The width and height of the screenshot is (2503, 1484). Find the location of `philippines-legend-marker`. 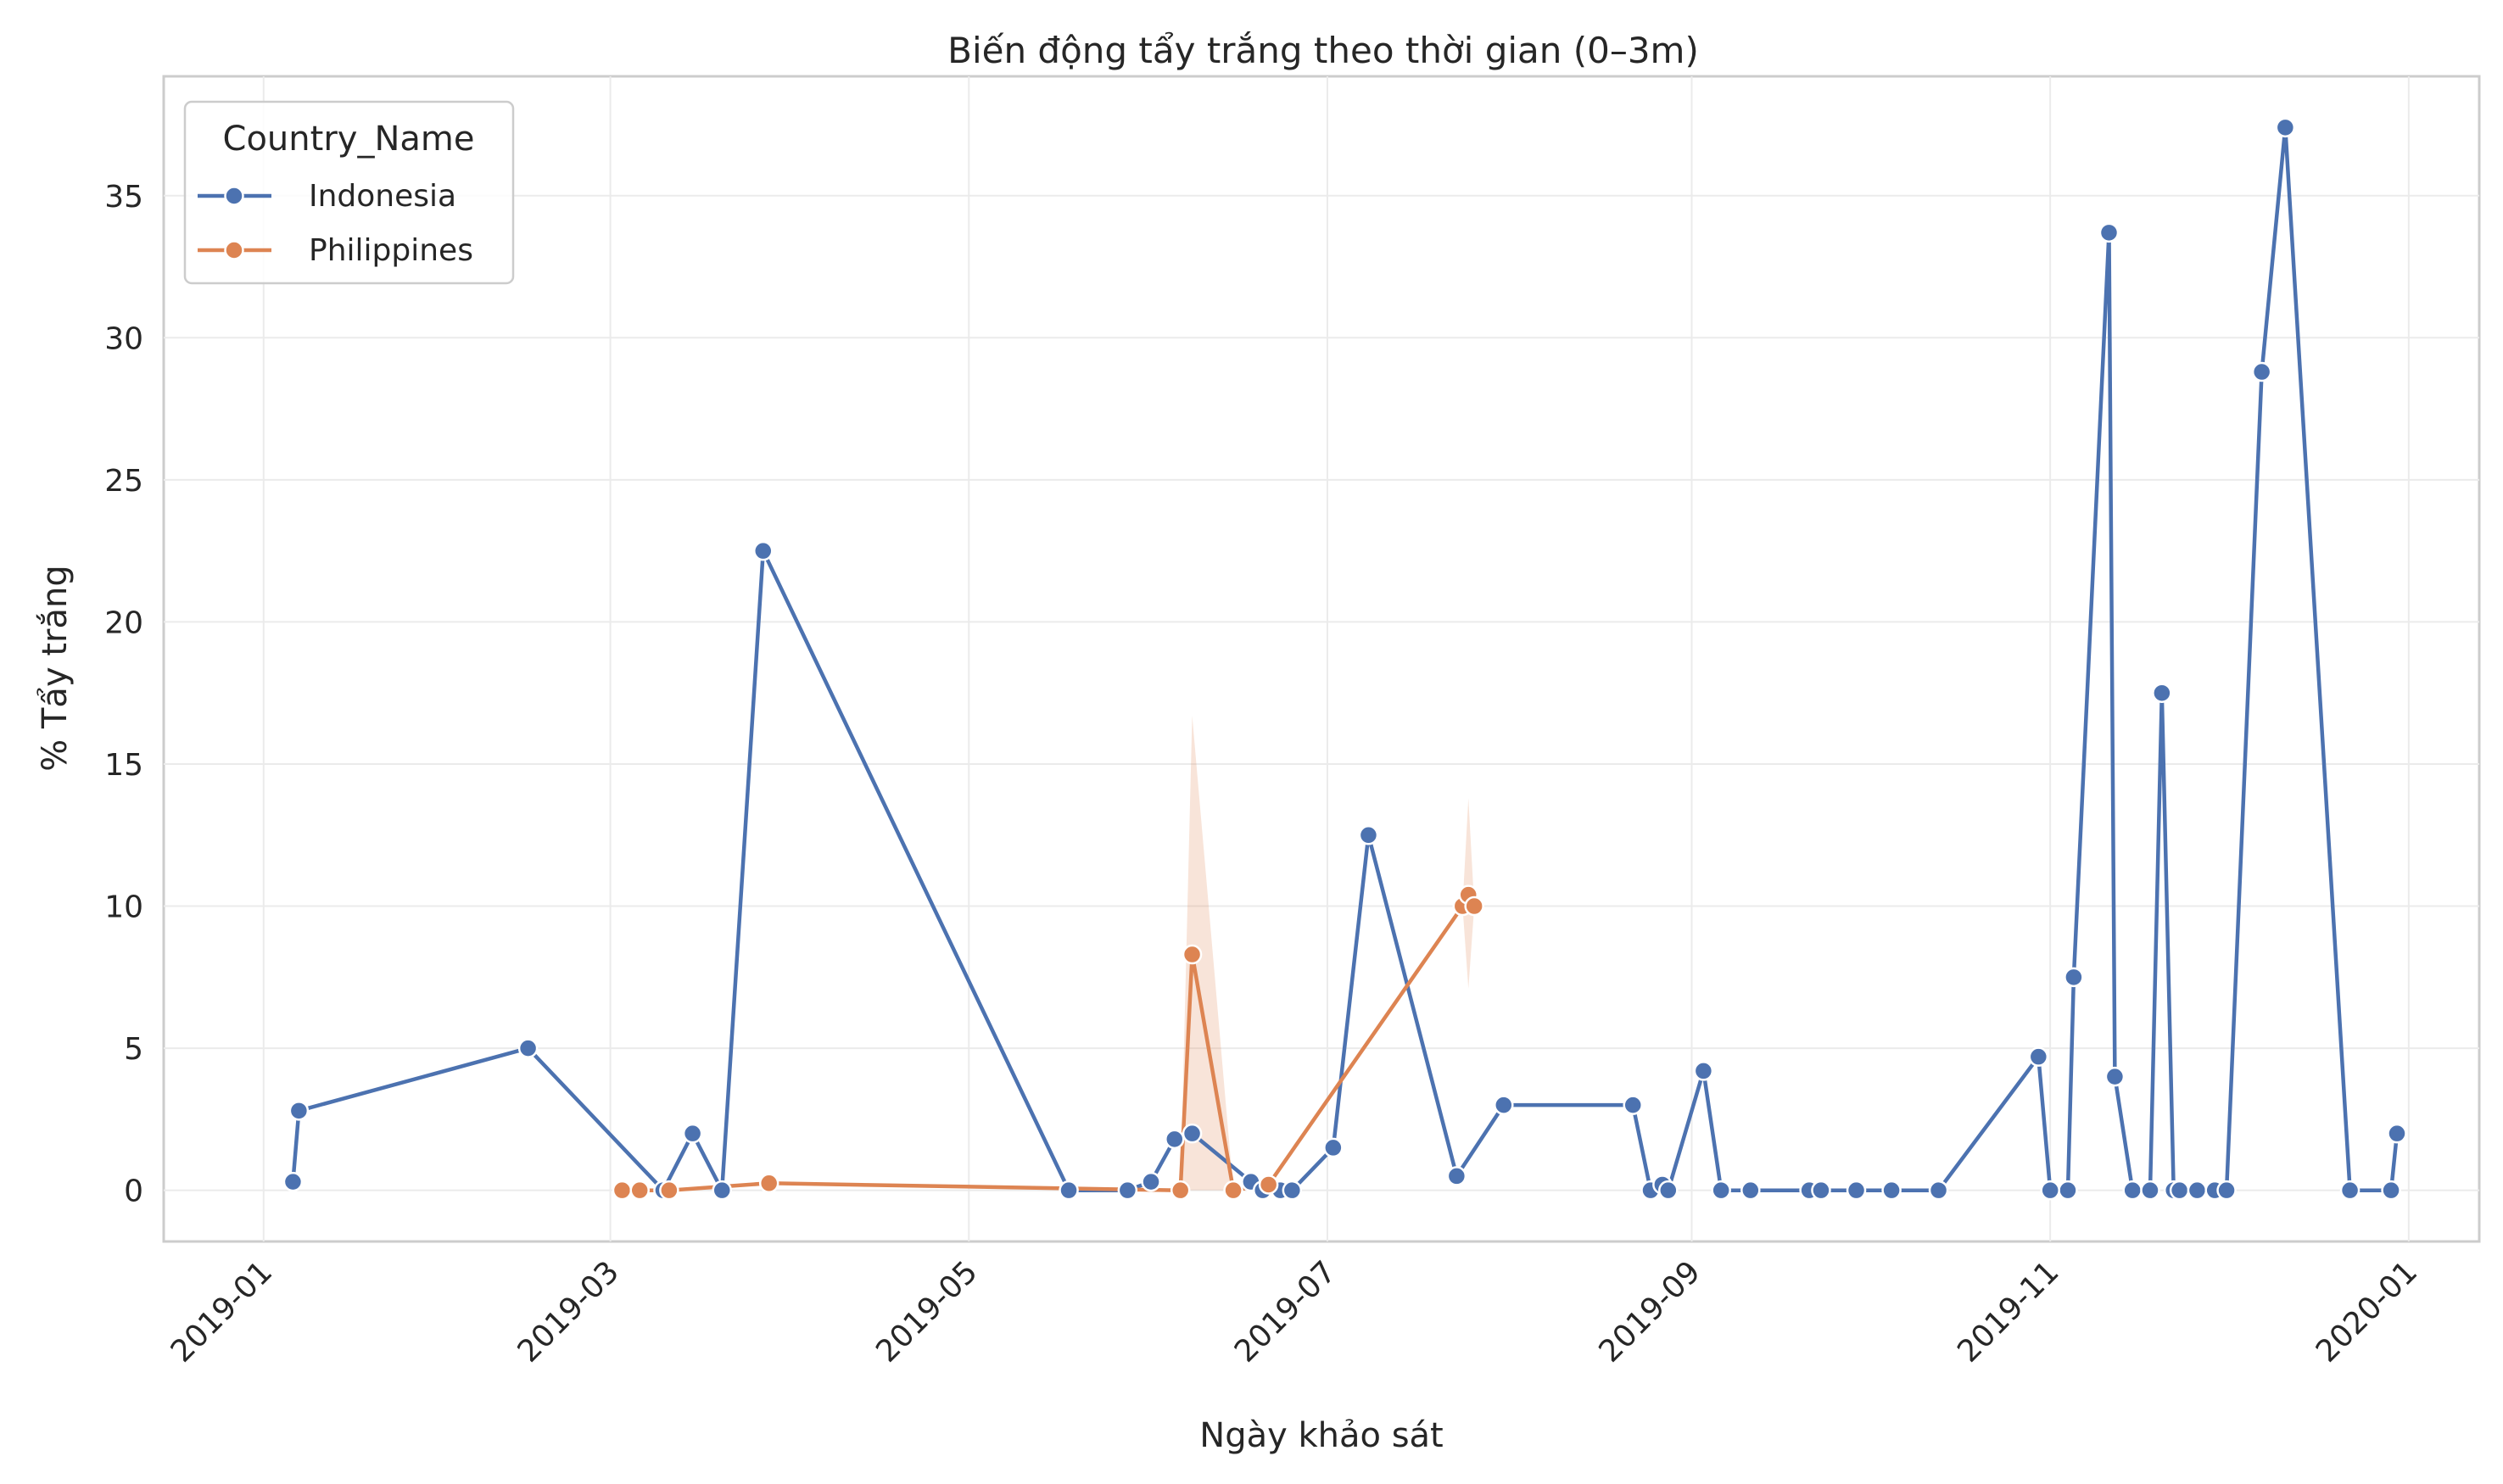

philippines-legend-marker is located at coordinates (234, 250).